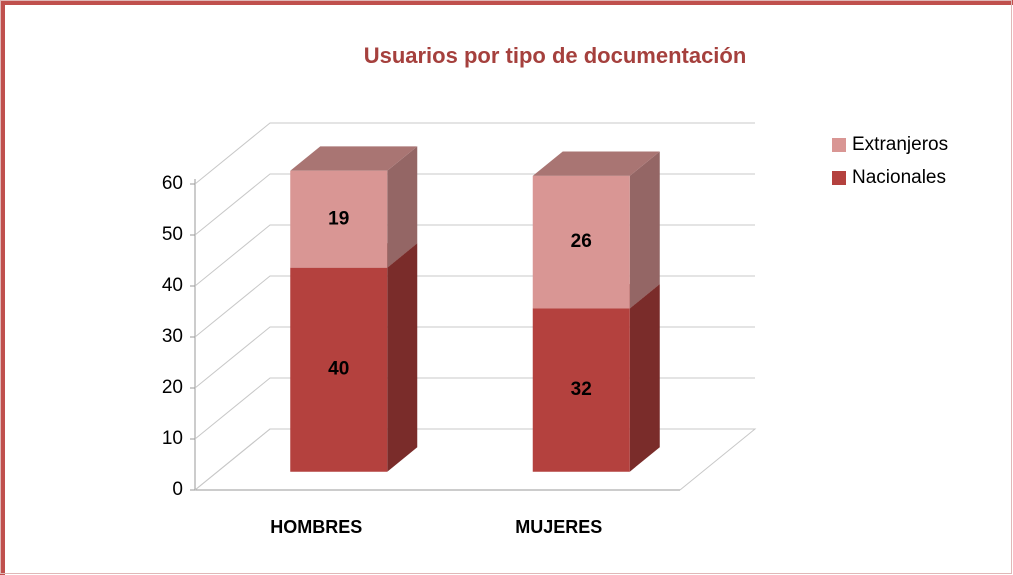 Image resolution: width=1013 pixels, height=575 pixels. Describe the element at coordinates (555, 55) in the screenshot. I see `chart-title: Usuarios por tipo de documentación` at that location.